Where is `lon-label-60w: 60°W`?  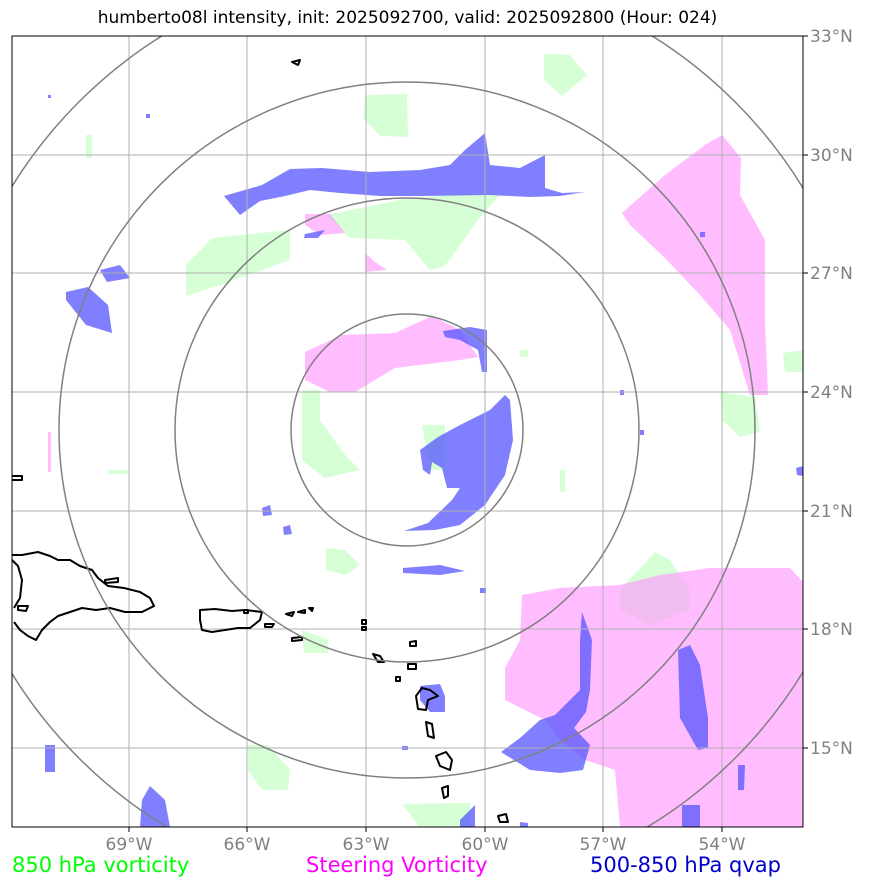 lon-label-60w: 60°W is located at coordinates (485, 845).